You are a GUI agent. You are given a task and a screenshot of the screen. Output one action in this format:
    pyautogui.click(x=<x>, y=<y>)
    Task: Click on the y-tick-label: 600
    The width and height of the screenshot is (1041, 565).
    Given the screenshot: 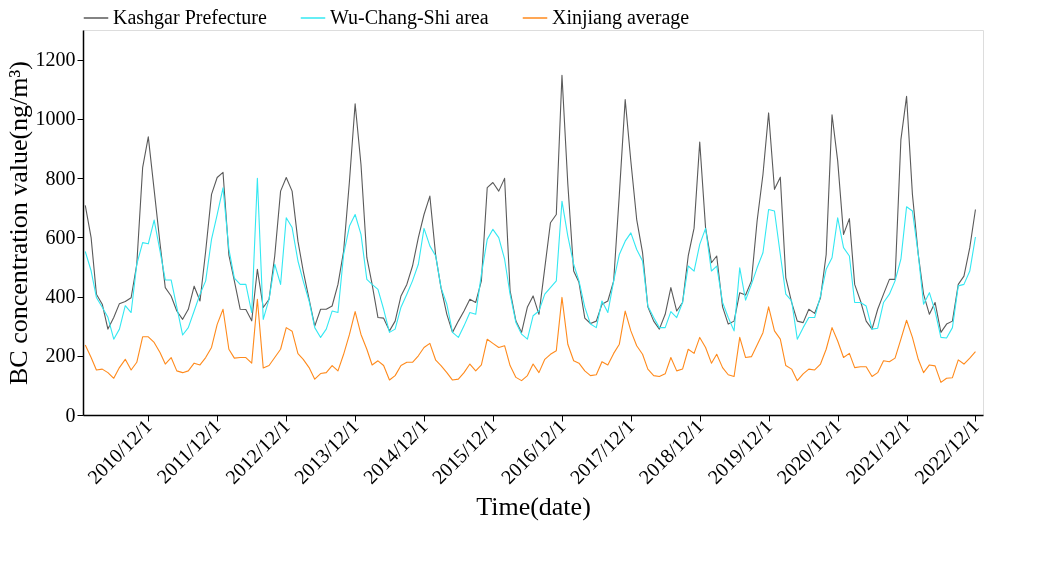 What is the action you would take?
    pyautogui.click(x=60, y=236)
    